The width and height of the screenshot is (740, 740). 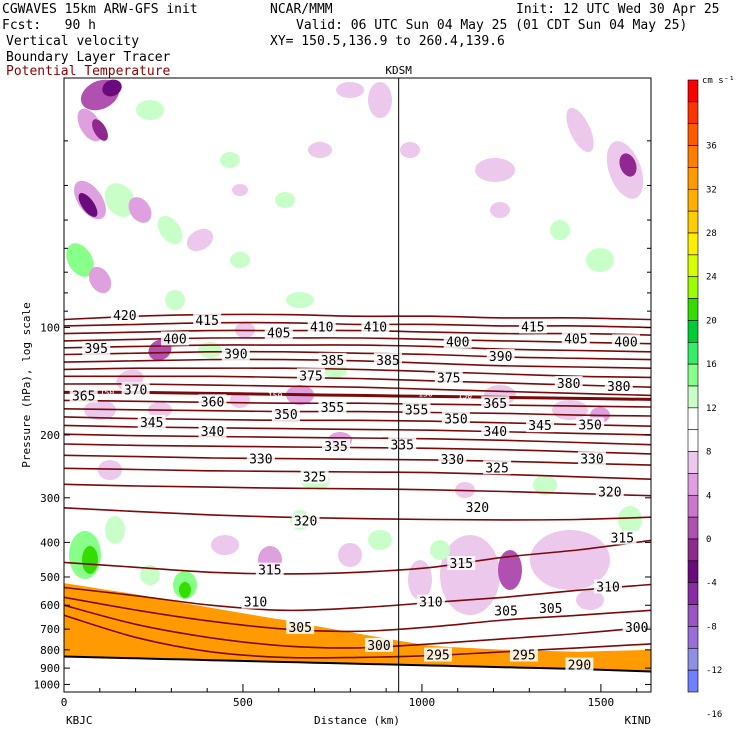 I want to click on contour-label: 415, so click(x=532, y=327).